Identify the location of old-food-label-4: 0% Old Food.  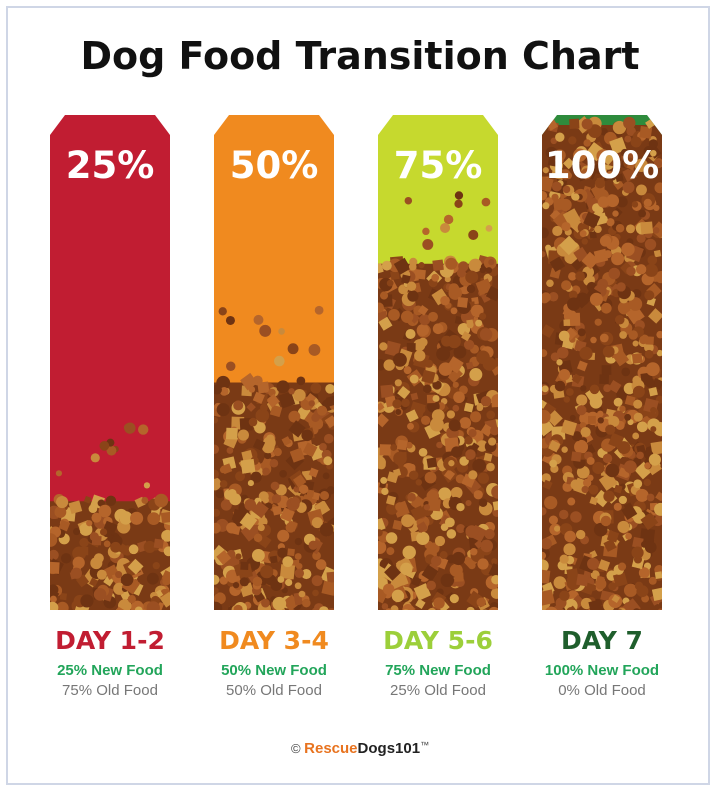
(602, 690).